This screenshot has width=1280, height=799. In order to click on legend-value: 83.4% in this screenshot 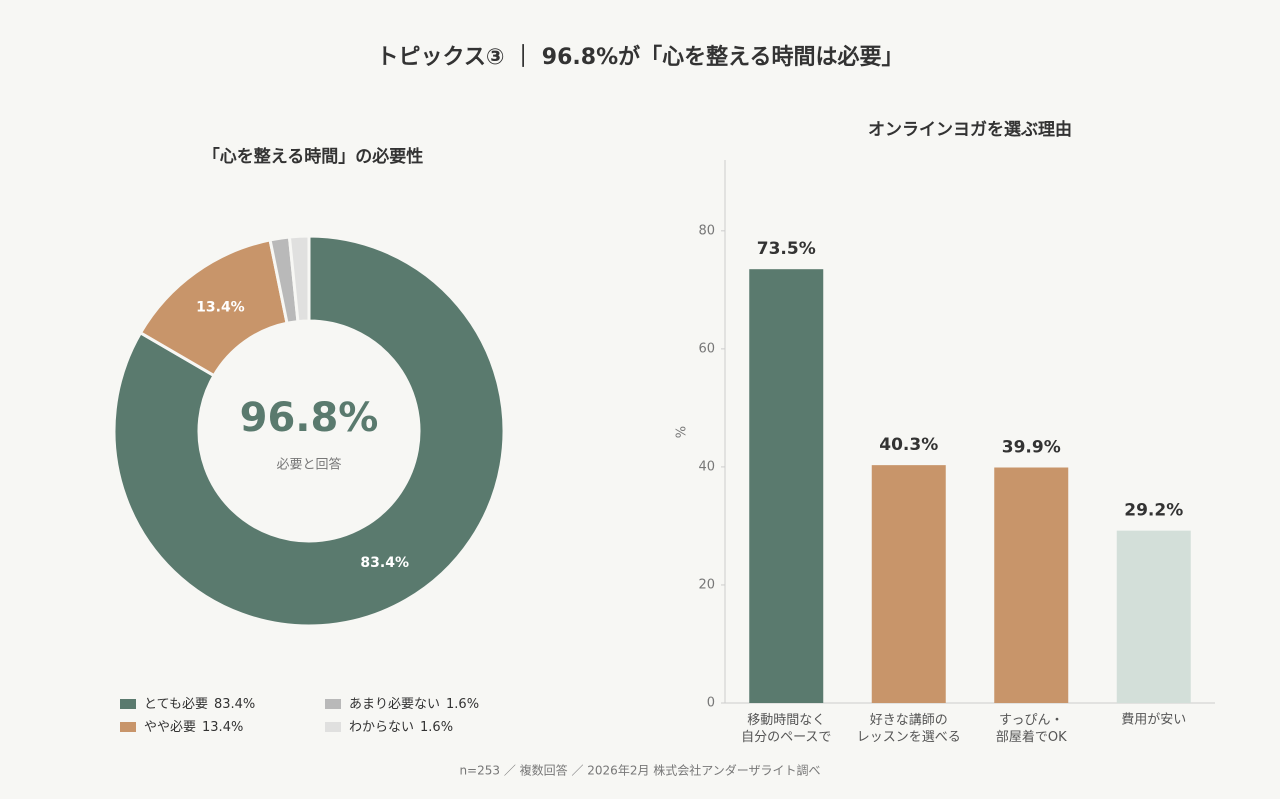, I will do `click(234, 704)`.